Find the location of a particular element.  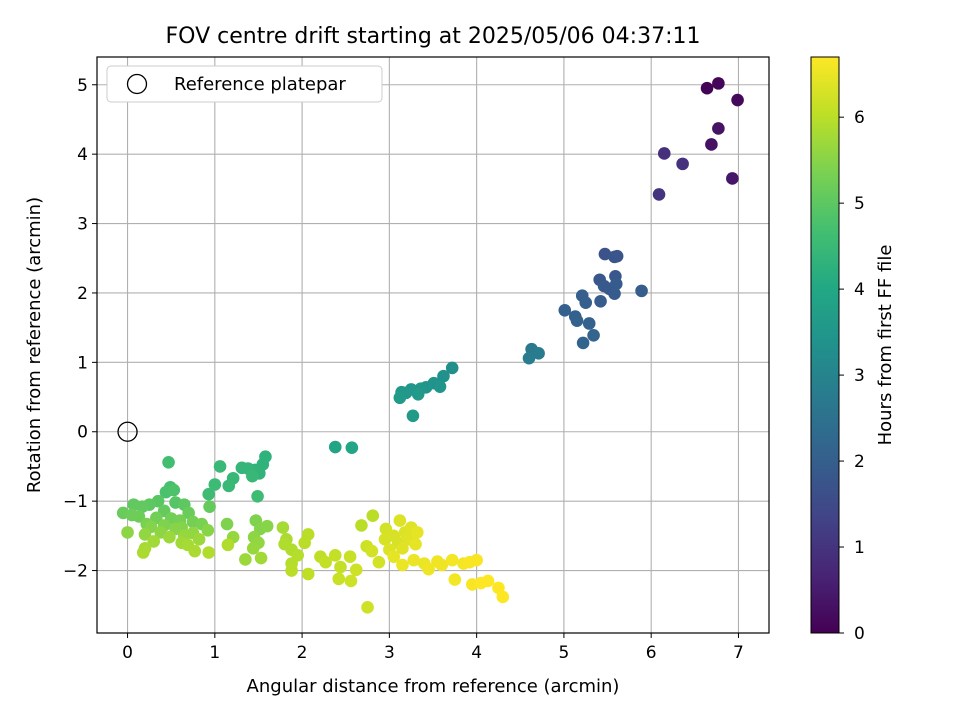

y-tick-label: −1 is located at coordinates (75, 502).